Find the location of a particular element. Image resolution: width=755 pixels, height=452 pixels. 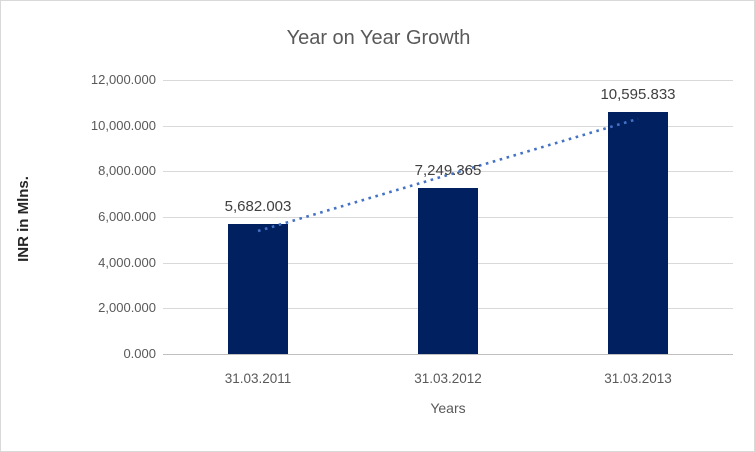

data-label: 7,249.365 is located at coordinates (448, 170).